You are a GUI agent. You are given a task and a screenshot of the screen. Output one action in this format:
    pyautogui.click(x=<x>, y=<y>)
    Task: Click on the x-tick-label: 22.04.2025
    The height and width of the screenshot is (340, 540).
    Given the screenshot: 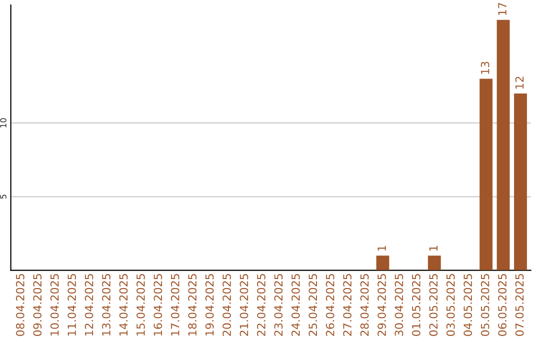 What is the action you would take?
    pyautogui.click(x=261, y=305)
    